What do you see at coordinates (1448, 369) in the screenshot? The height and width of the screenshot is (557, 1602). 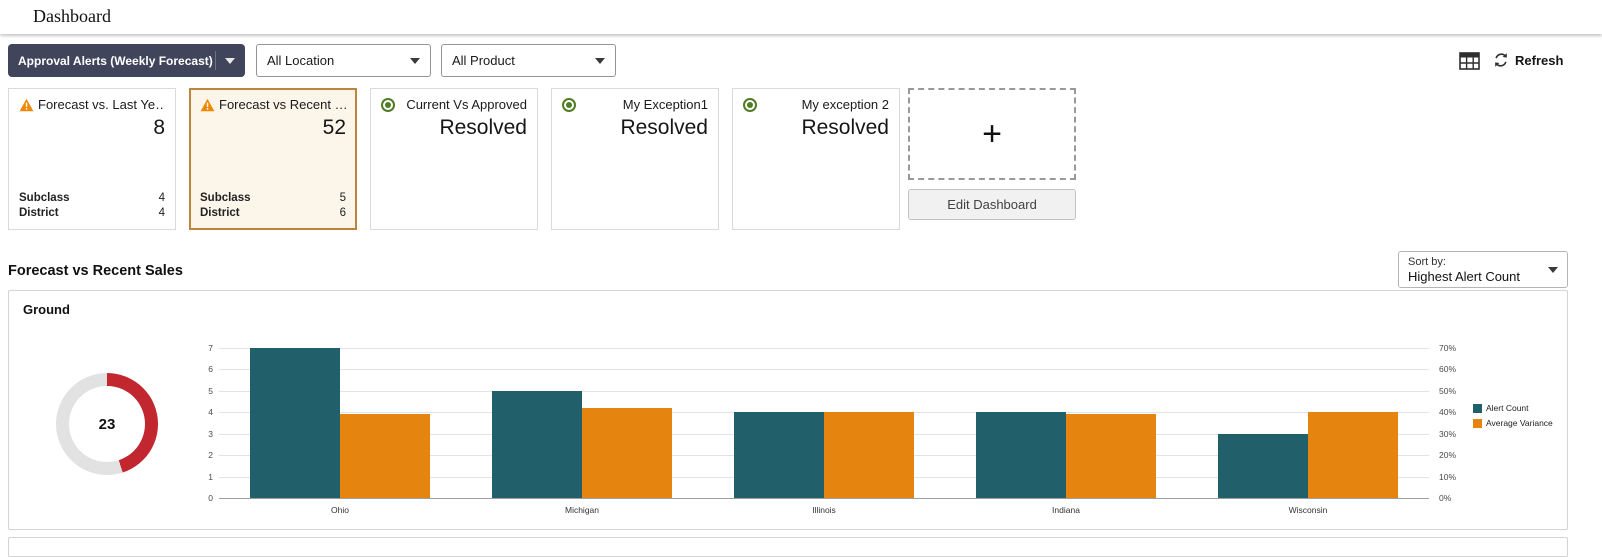 I see `right-axis-tick: 60%` at bounding box center [1448, 369].